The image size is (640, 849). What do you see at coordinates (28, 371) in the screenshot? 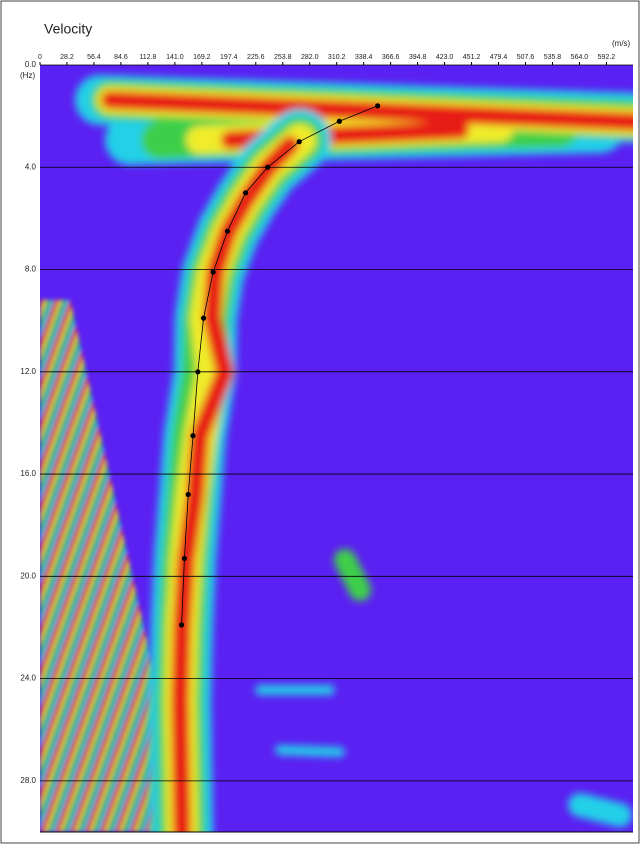
I see `y-tick-label: 12.0` at bounding box center [28, 371].